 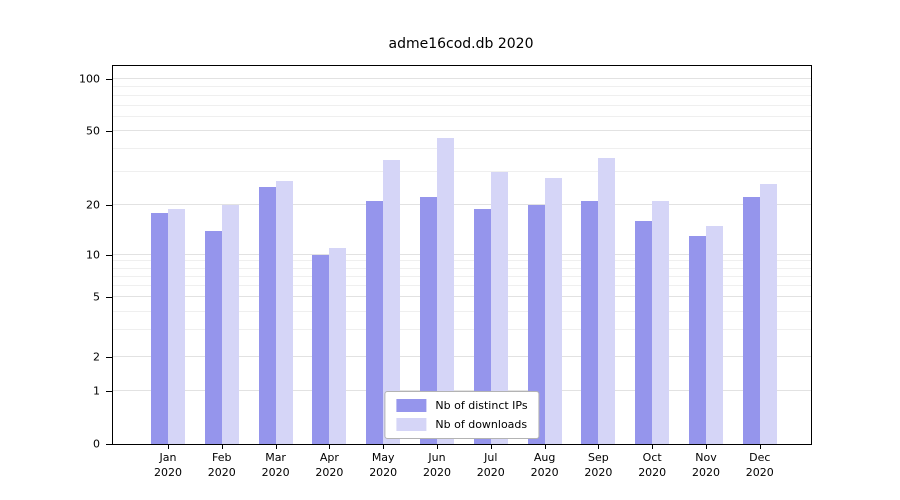 I want to click on x-tick-label: Jun 2020, so click(x=437, y=465).